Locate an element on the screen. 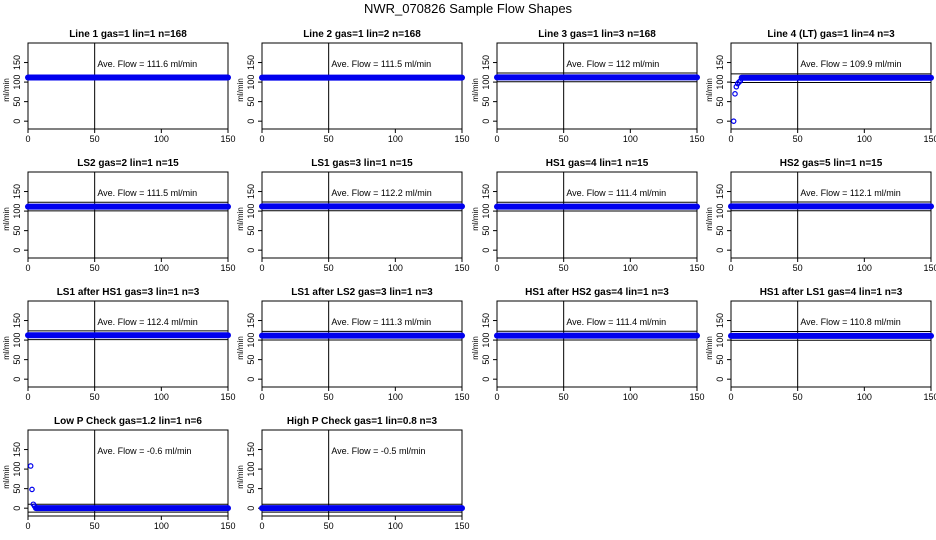  ave-flow-annotation: Ave. Flow = 112.4 ml/min is located at coordinates (147, 322).